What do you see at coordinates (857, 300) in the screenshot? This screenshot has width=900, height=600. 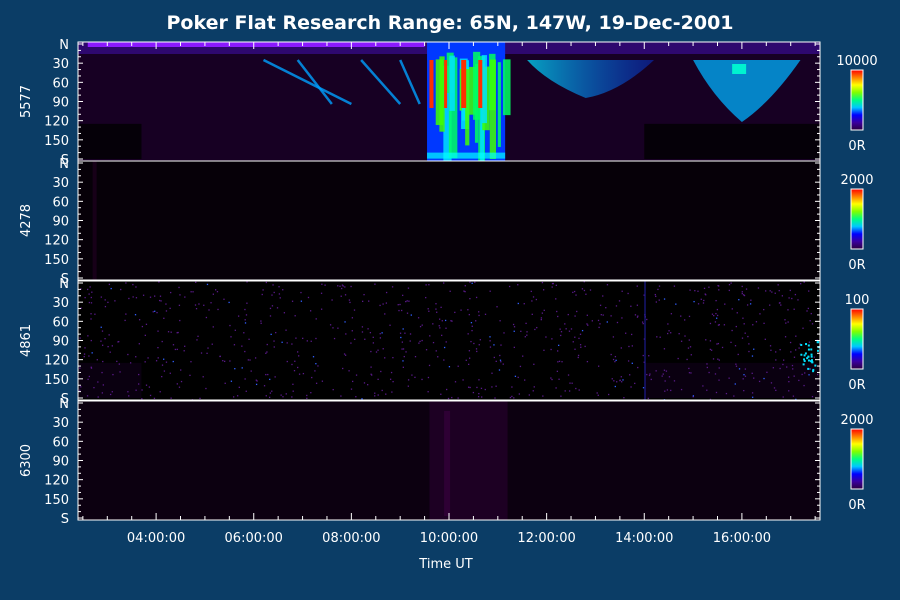 I see `colorbar-max-label: 100` at bounding box center [857, 300].